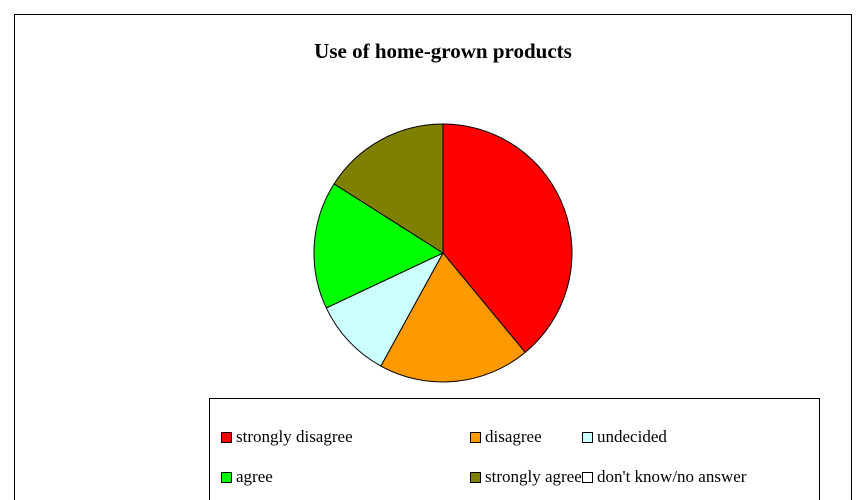 The width and height of the screenshot is (866, 500). I want to click on legend-label: strongly disagree, so click(294, 436).